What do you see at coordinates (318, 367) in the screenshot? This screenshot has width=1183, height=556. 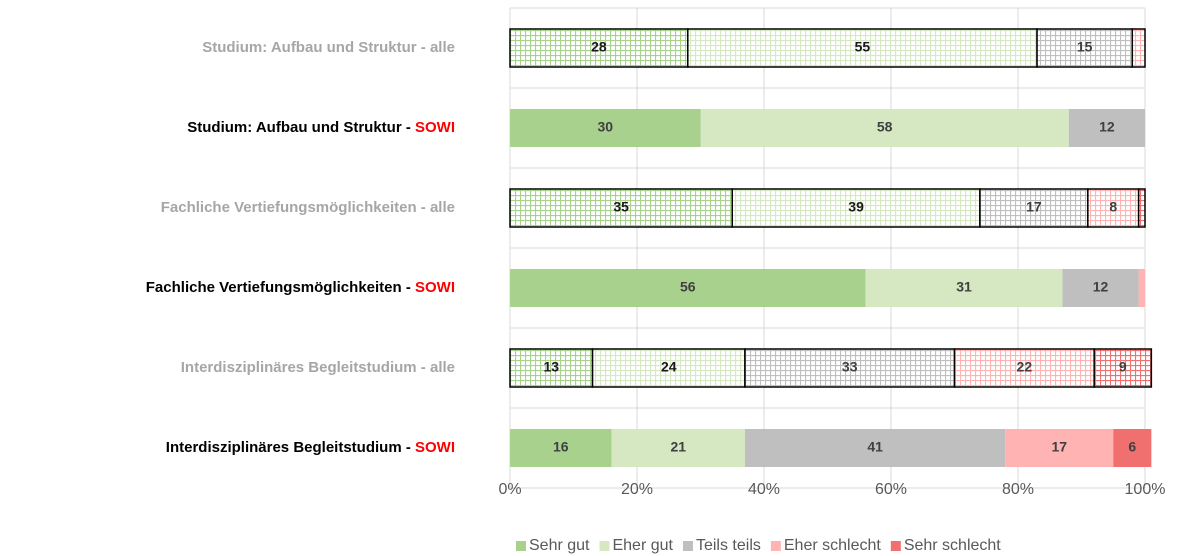 I see `category-label: Interdisziplinäres Begleitstudium - alle` at bounding box center [318, 367].